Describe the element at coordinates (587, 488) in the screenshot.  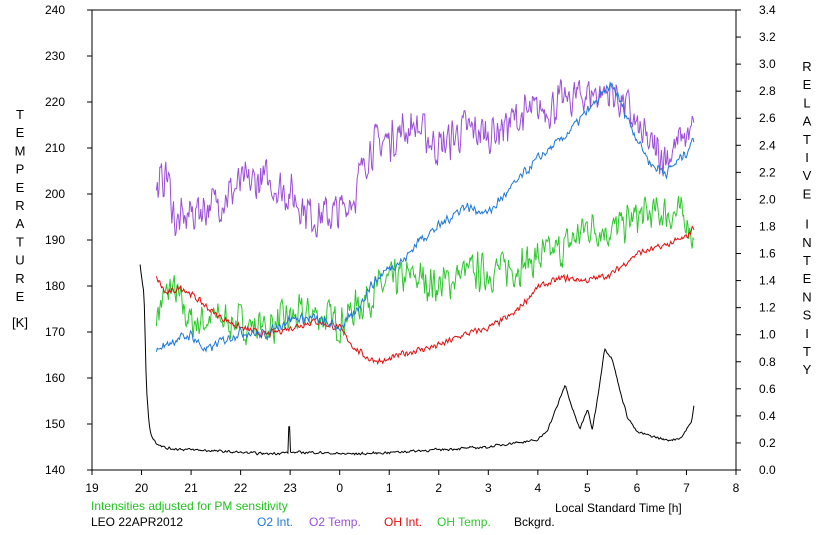
I see `x-tick-label: 5` at that location.